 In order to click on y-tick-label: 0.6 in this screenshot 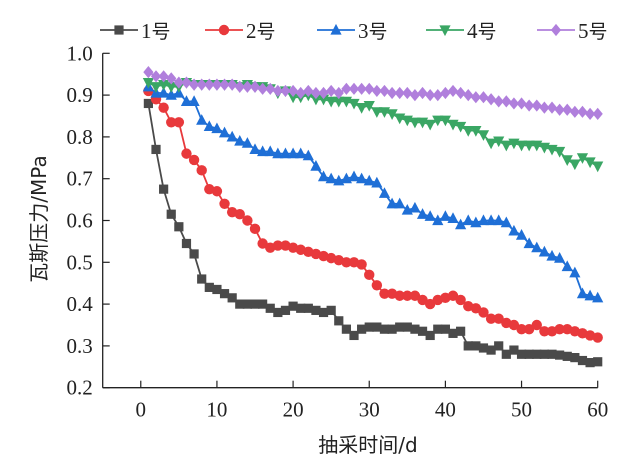, I will do `click(79, 221)`.